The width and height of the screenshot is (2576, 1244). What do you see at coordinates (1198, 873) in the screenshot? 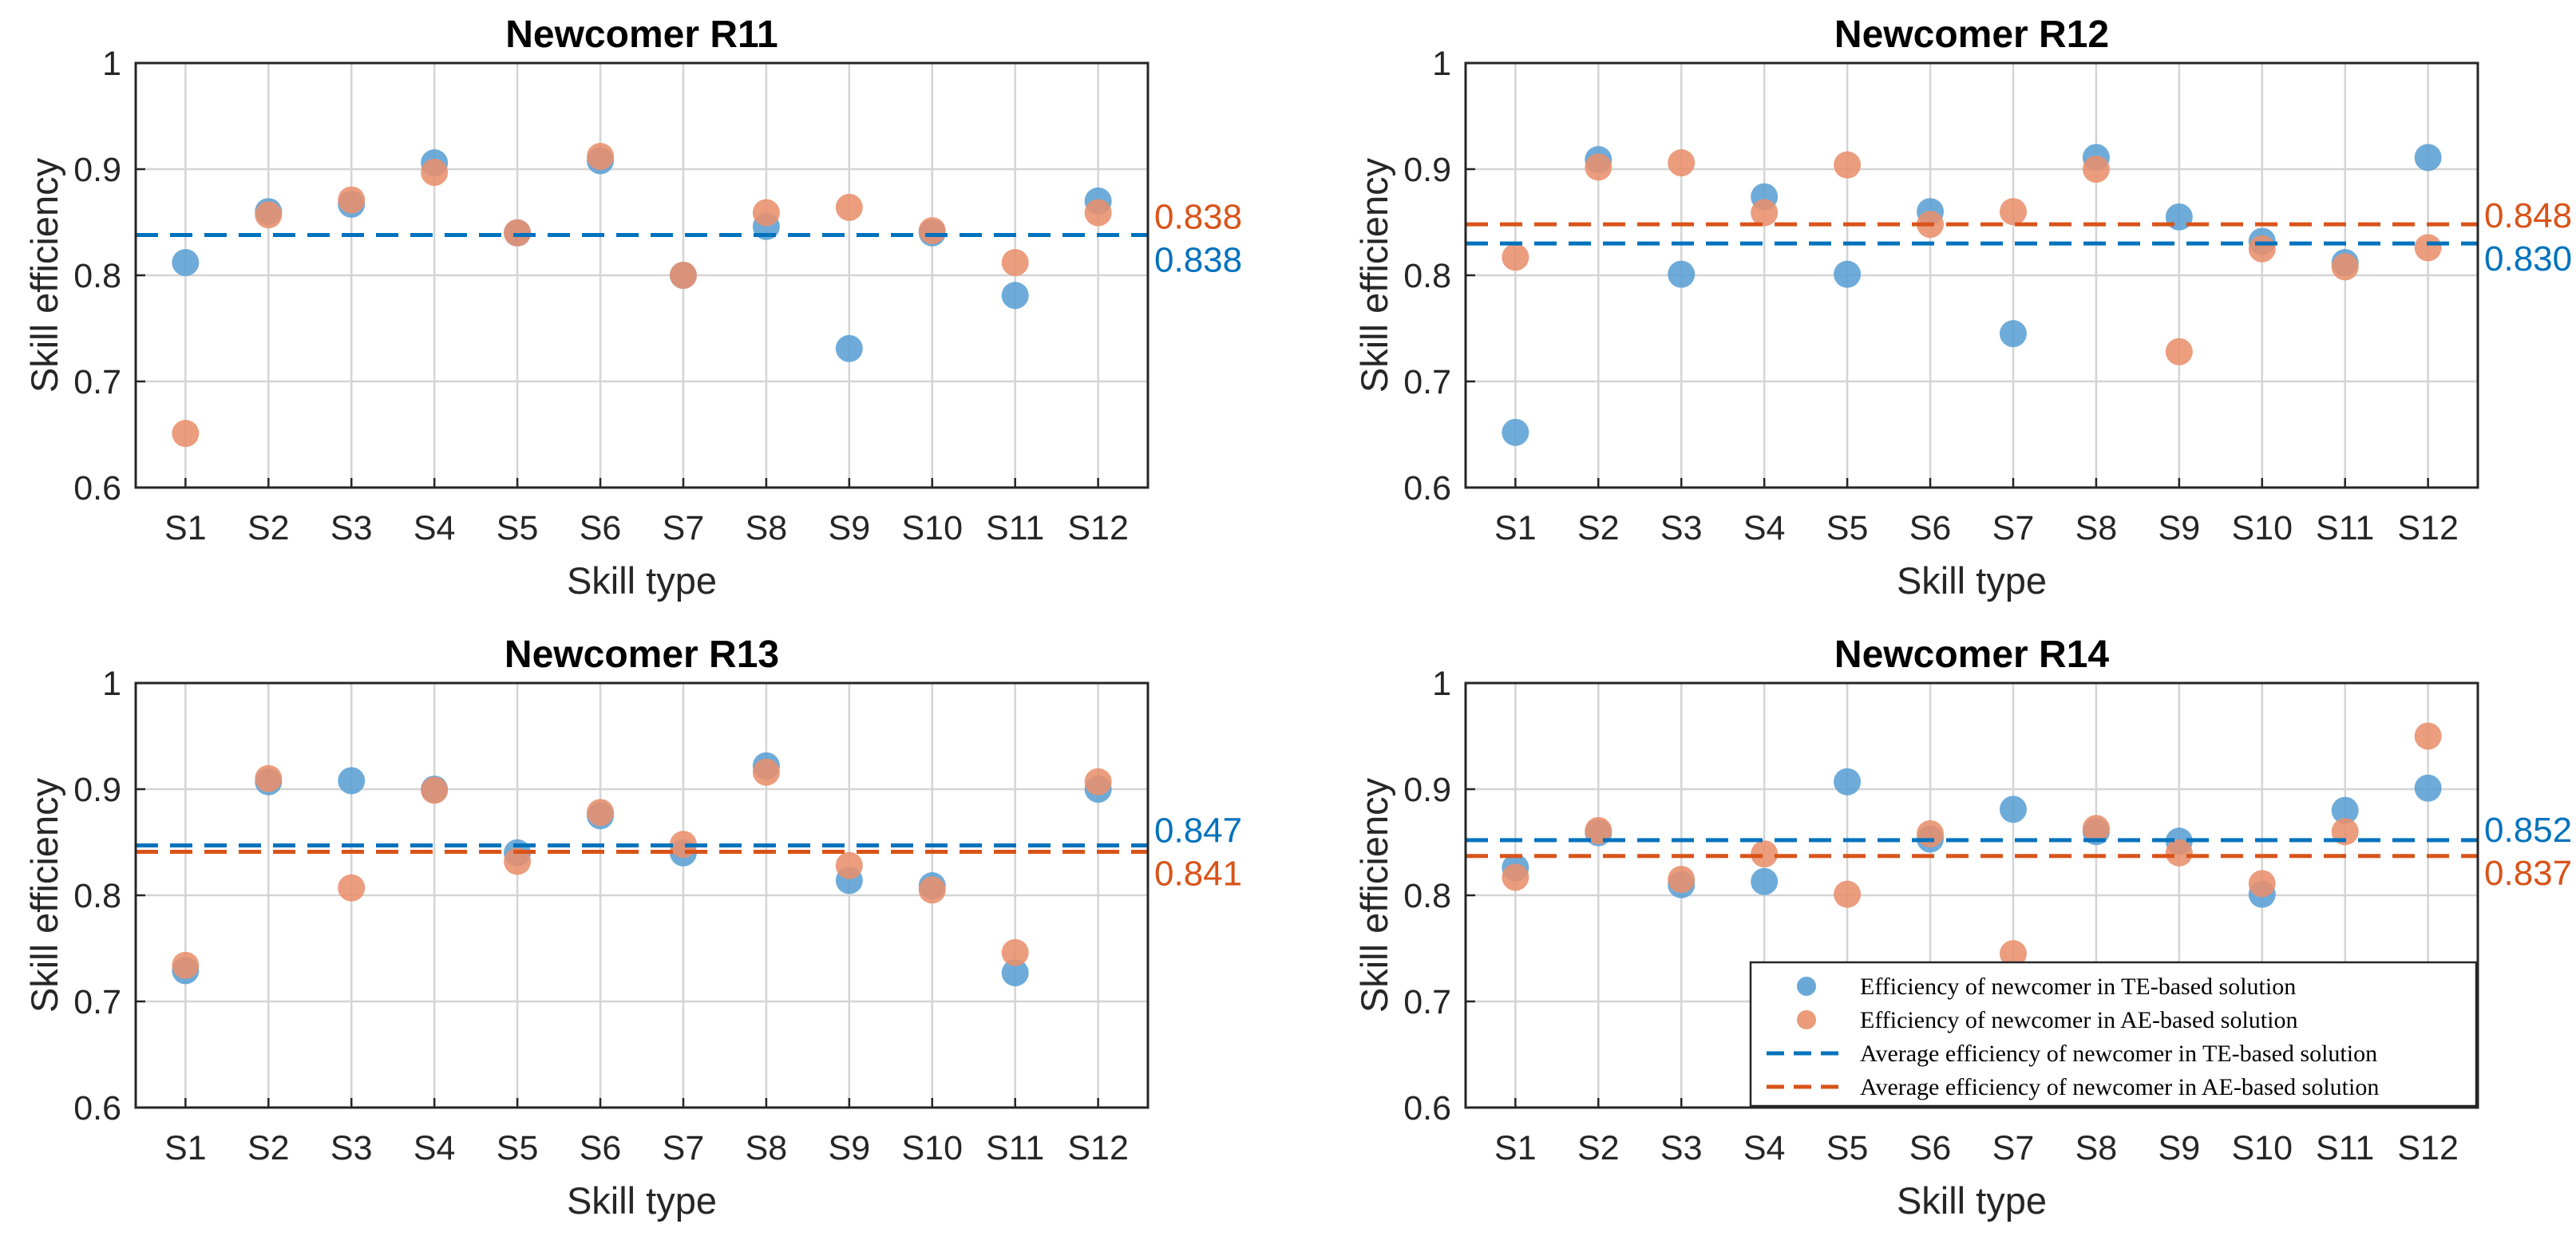
I see `average-label-ae: 0.841` at bounding box center [1198, 873].